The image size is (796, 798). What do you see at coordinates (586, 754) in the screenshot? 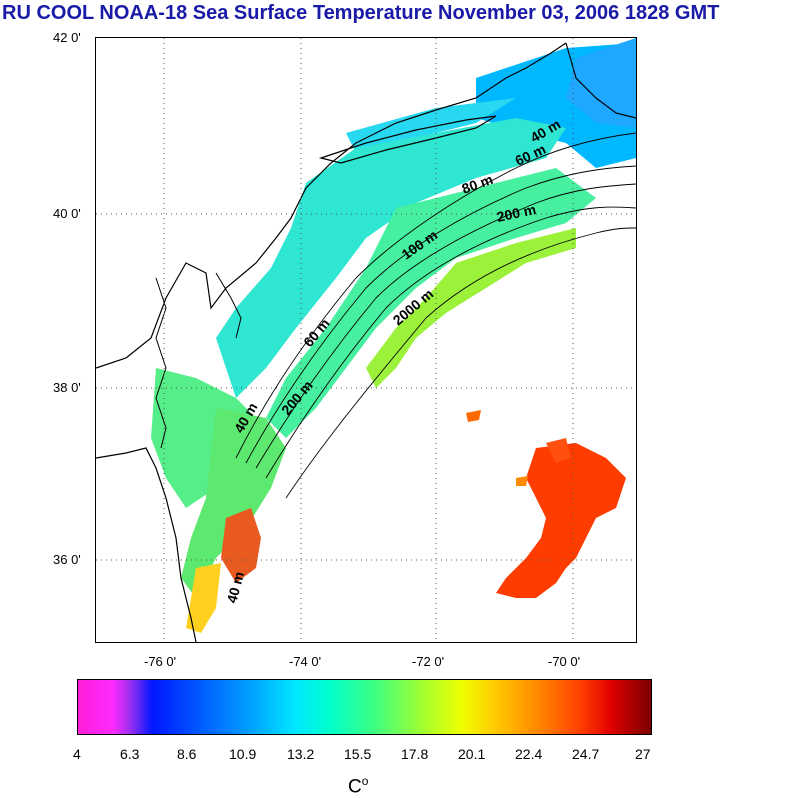
I see `colorbar-tick-24-7: 24.7` at bounding box center [586, 754].